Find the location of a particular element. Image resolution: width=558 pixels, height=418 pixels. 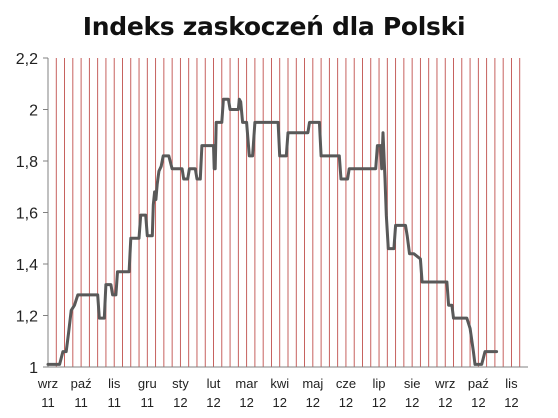

y-tick-labels: 1 1,2 1,4 1,6 1,8 2 2,2 is located at coordinates (27, 214).